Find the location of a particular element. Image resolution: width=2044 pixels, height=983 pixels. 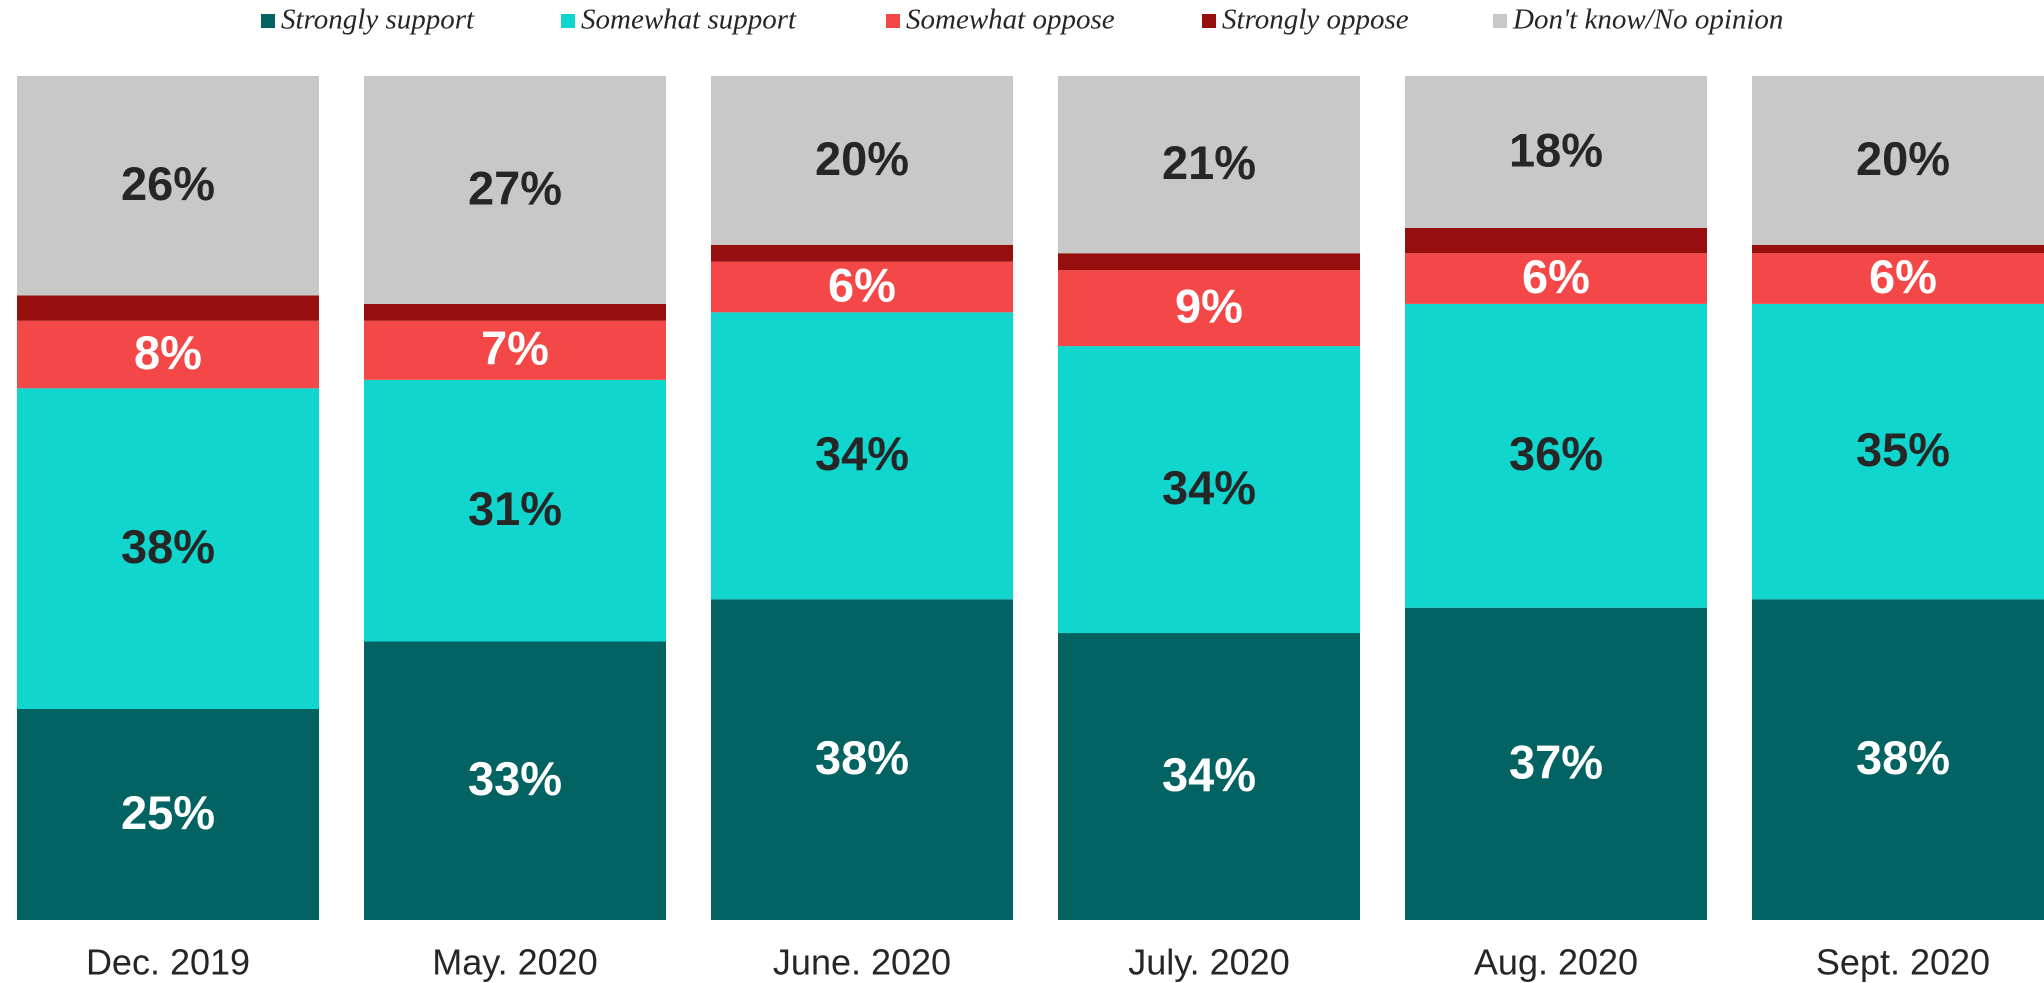

value-label: 8% is located at coordinates (168, 352).